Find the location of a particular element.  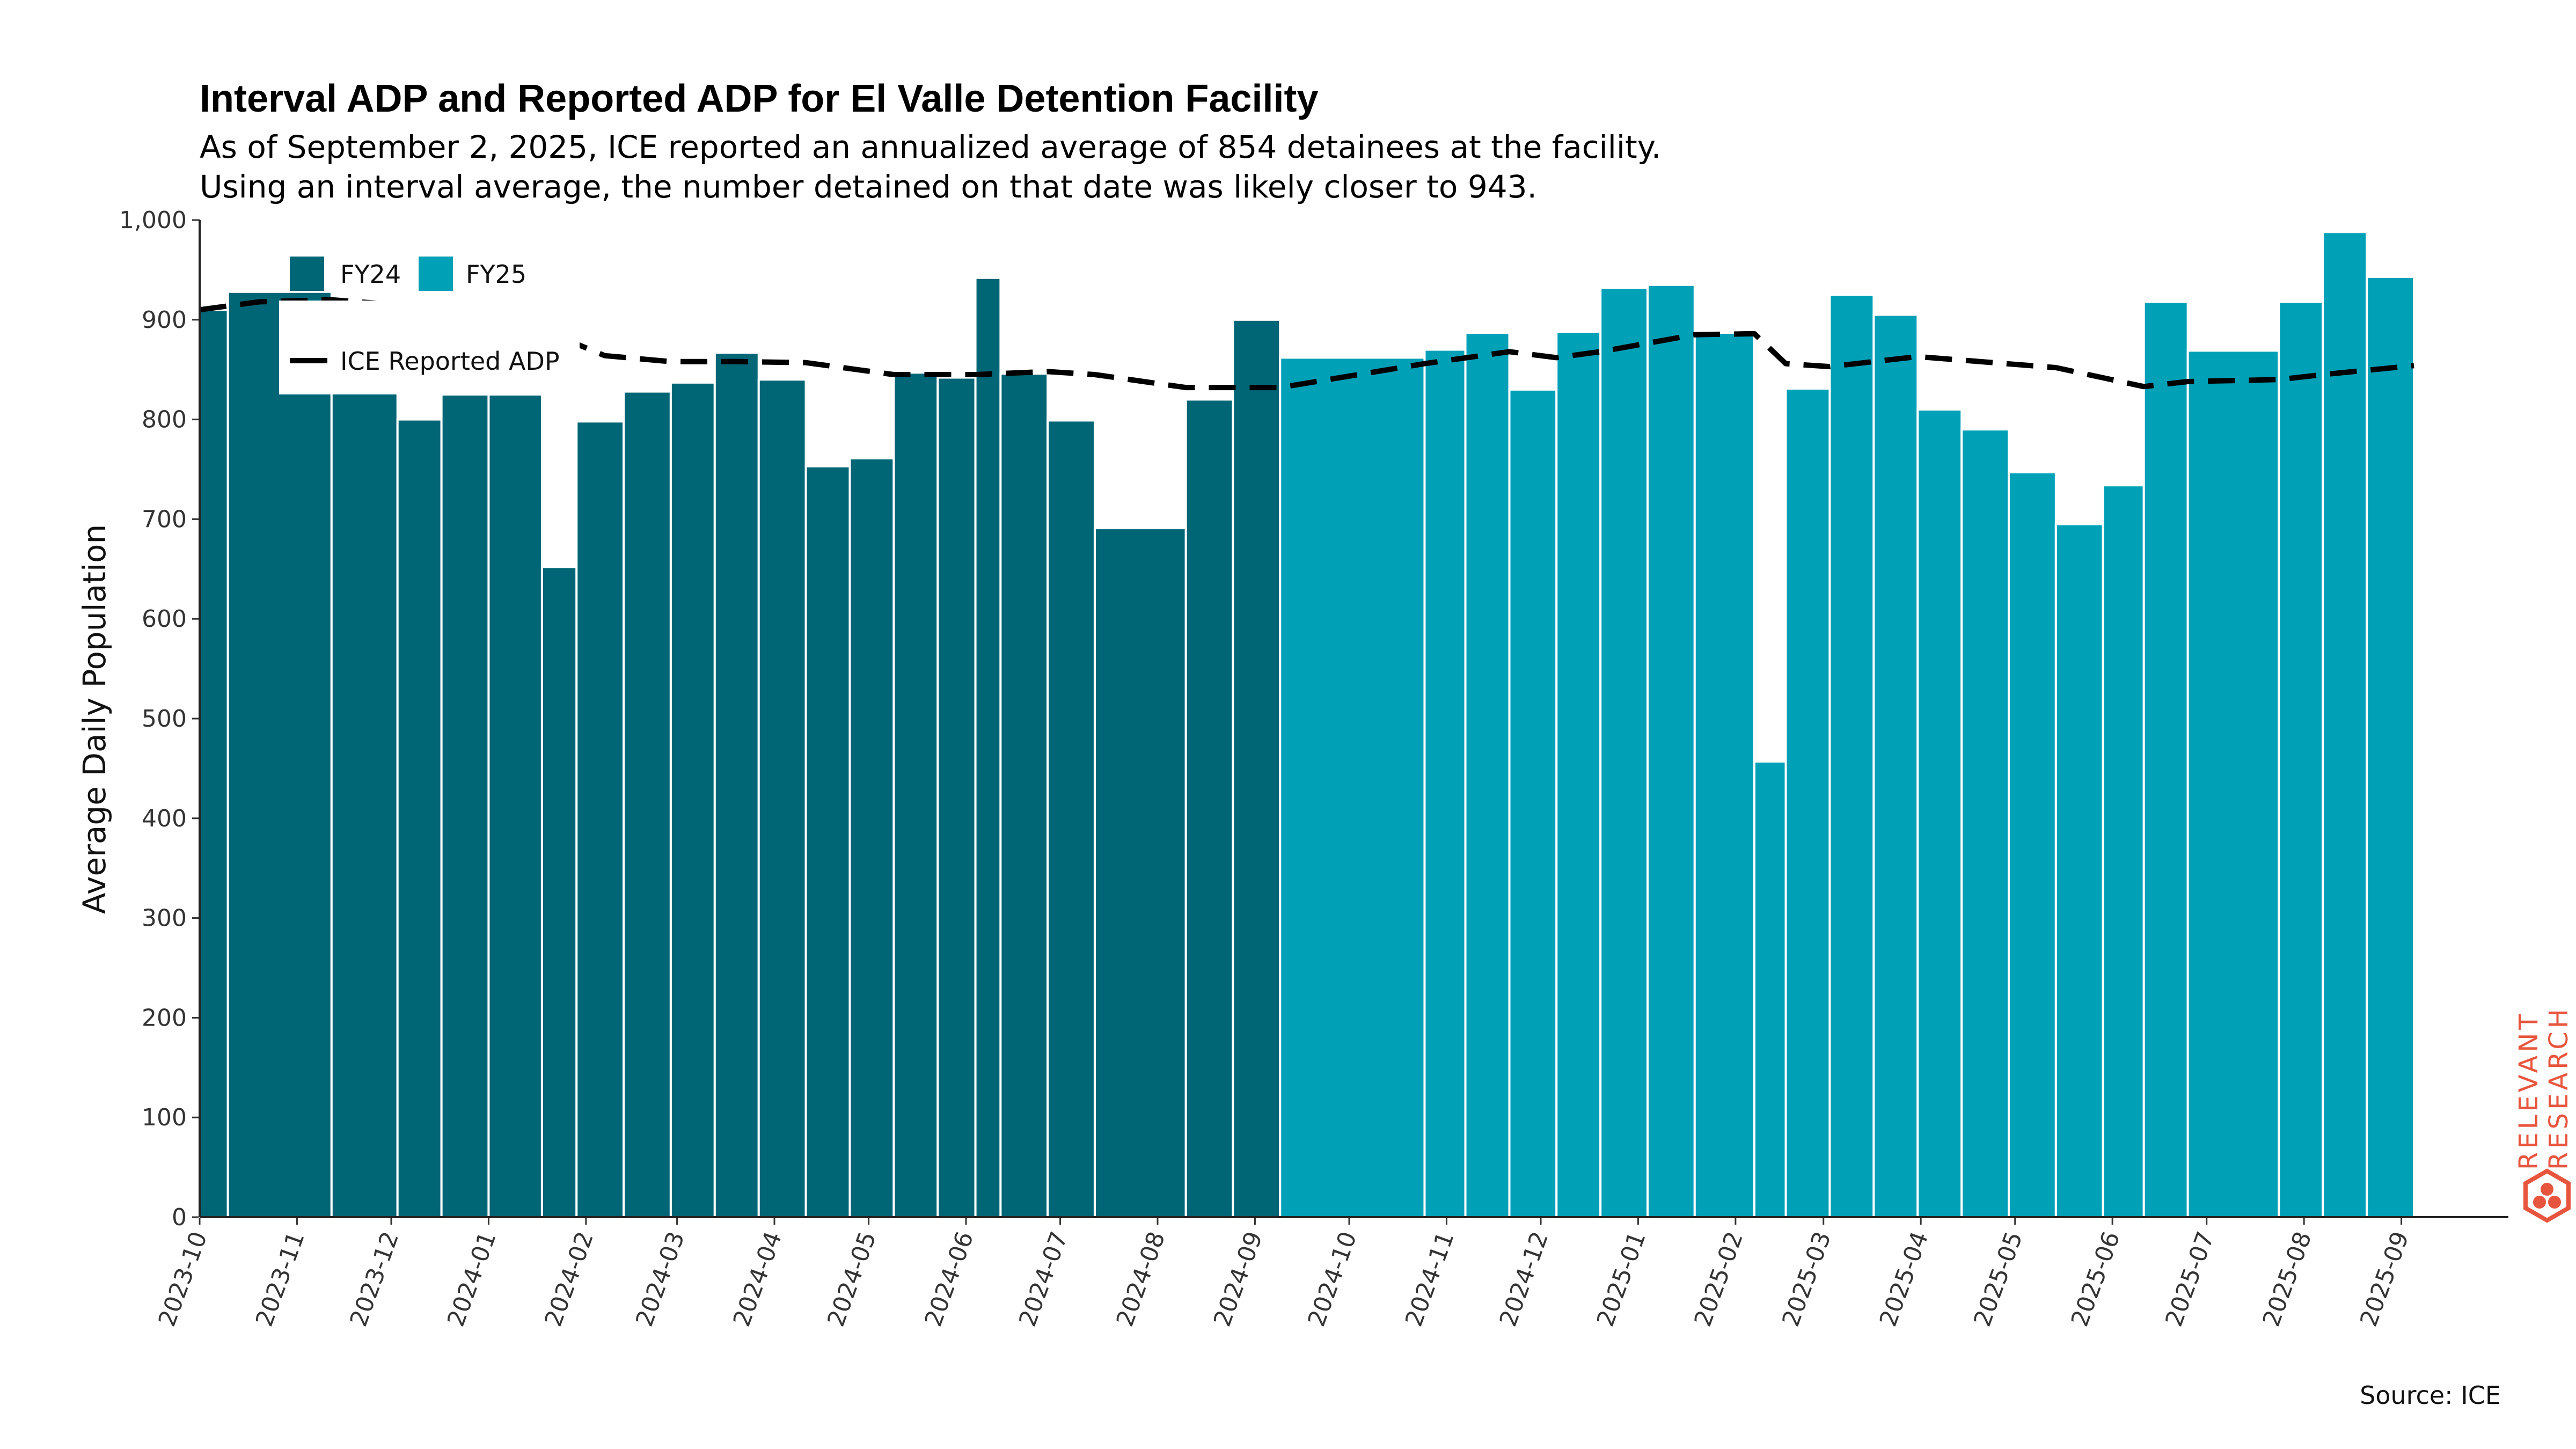

x-tick-label: 2025-01 is located at coordinates (1621, 1279).